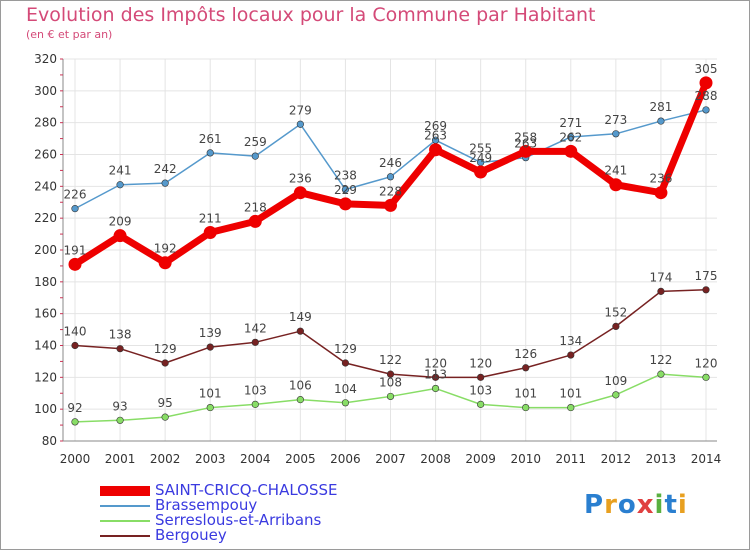 The height and width of the screenshot is (550, 750). I want to click on data-label: 211, so click(210, 218).